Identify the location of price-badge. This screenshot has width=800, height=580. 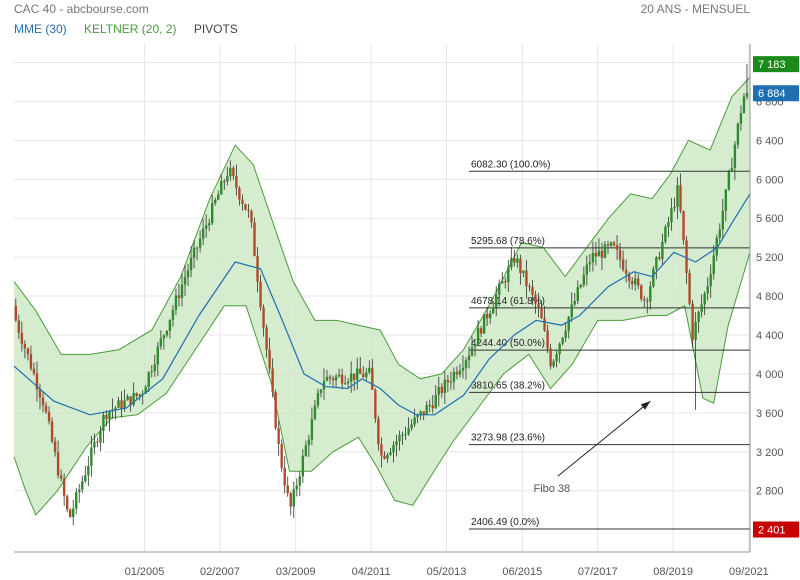
(776, 64).